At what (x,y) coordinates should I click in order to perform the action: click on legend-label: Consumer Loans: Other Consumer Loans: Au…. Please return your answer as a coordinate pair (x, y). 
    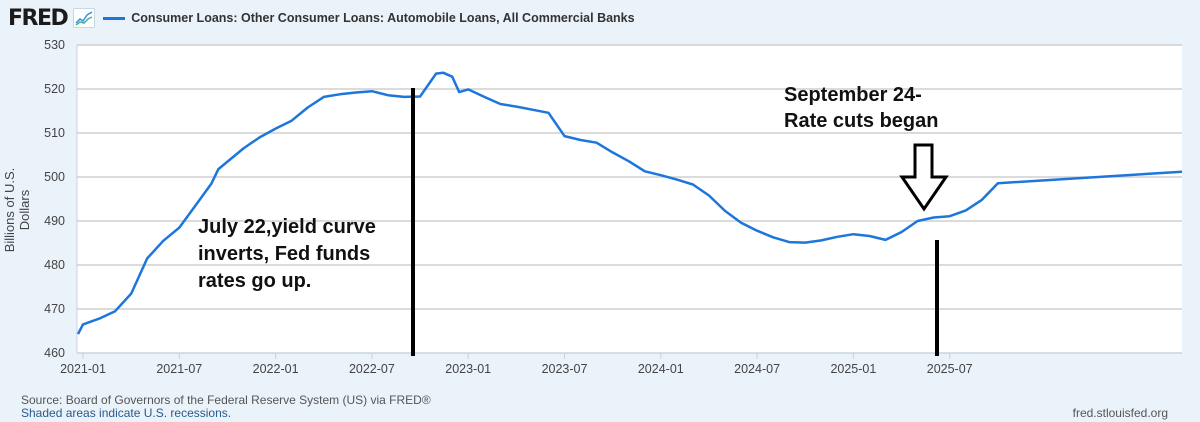
    Looking at the image, I should click on (383, 18).